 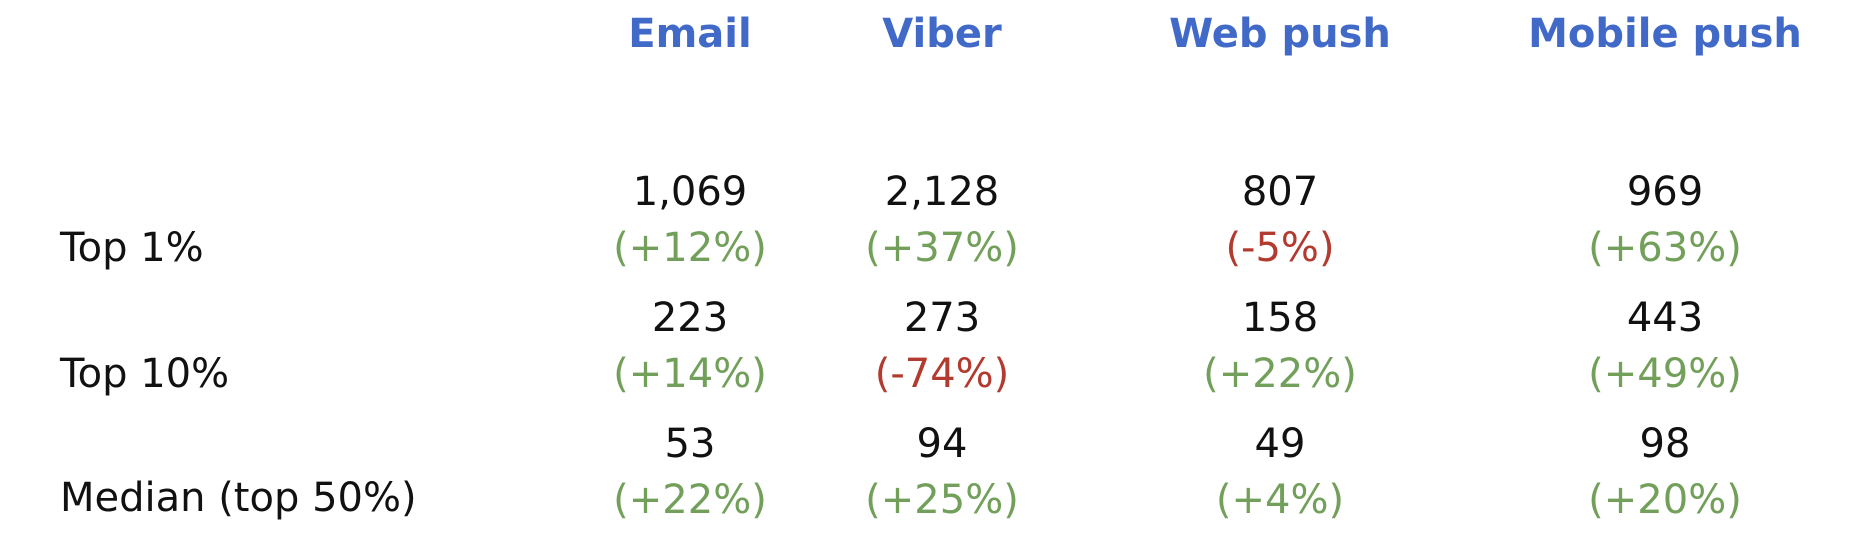 What do you see at coordinates (145, 374) in the screenshot?
I see `row-label-top-10: Top 10%` at bounding box center [145, 374].